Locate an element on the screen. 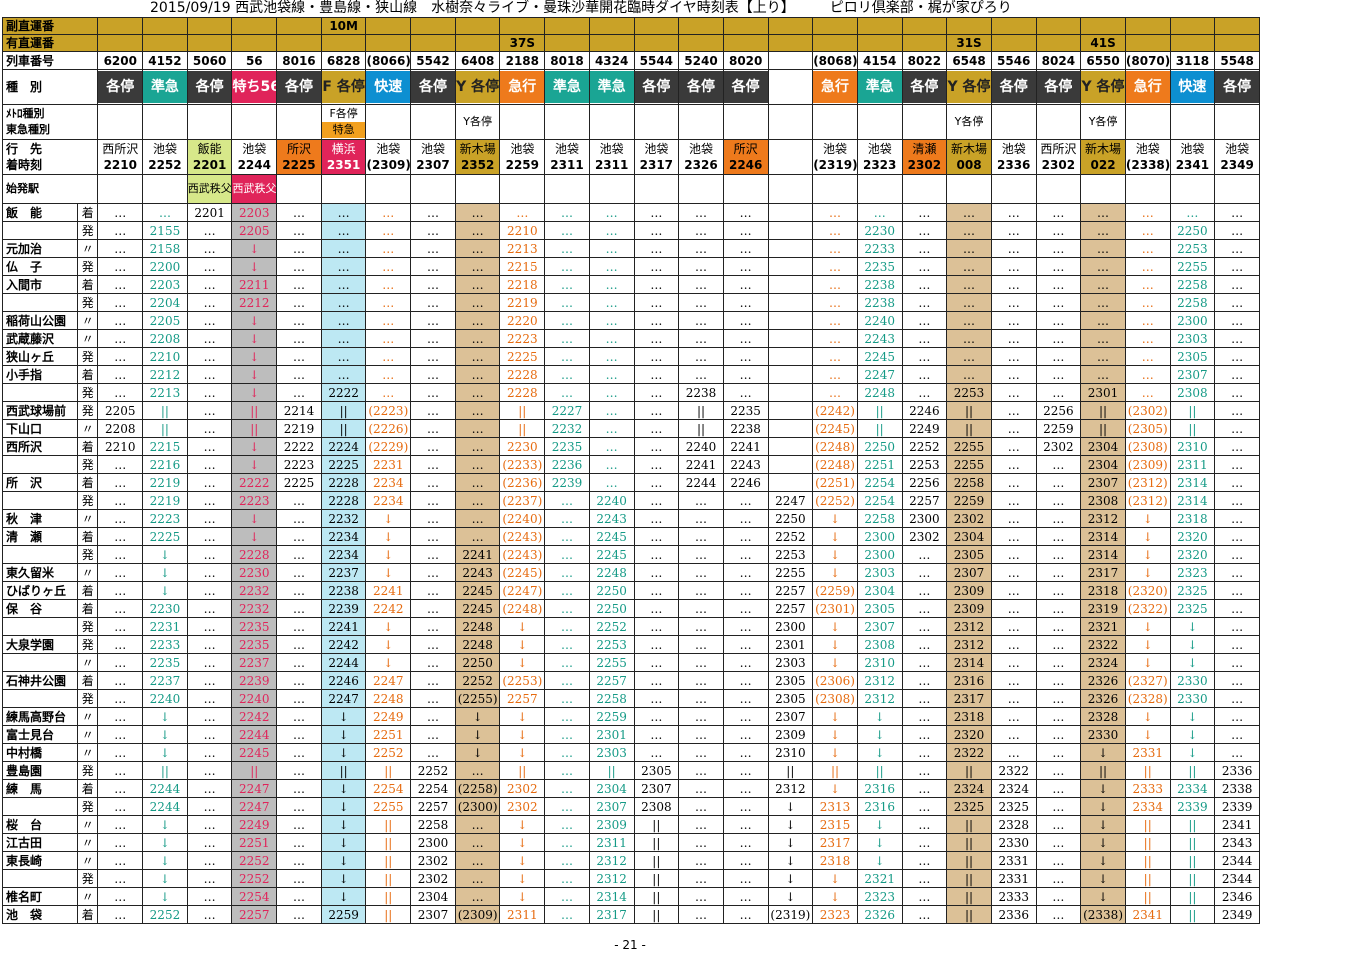  arr-dep-marker: 〃 is located at coordinates (88, 896).